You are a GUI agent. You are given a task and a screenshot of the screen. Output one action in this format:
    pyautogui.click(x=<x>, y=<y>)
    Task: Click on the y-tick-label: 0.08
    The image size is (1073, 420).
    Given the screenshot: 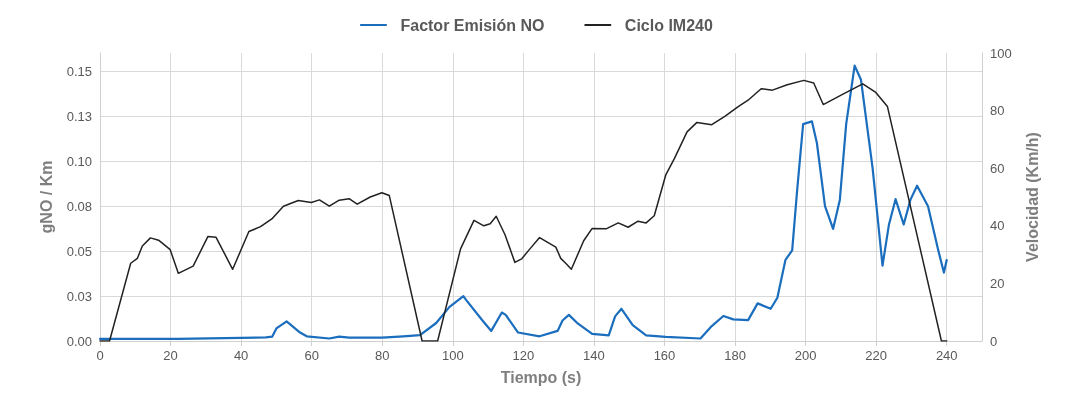 What is the action you would take?
    pyautogui.click(x=79, y=206)
    